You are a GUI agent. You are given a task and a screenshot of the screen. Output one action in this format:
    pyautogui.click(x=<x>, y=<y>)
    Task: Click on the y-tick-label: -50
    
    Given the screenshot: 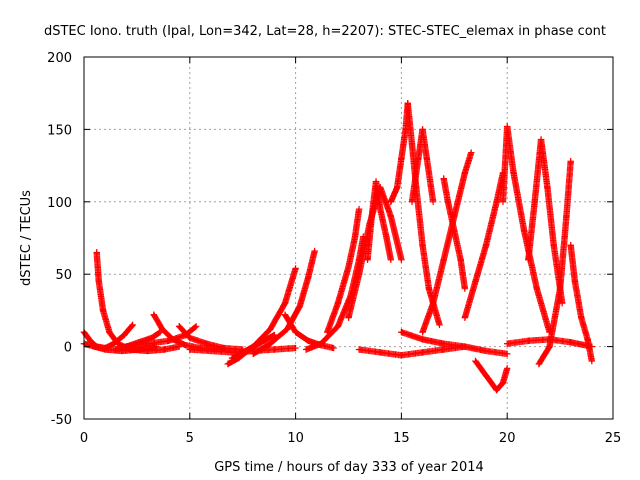 What is the action you would take?
    pyautogui.click(x=61, y=420)
    